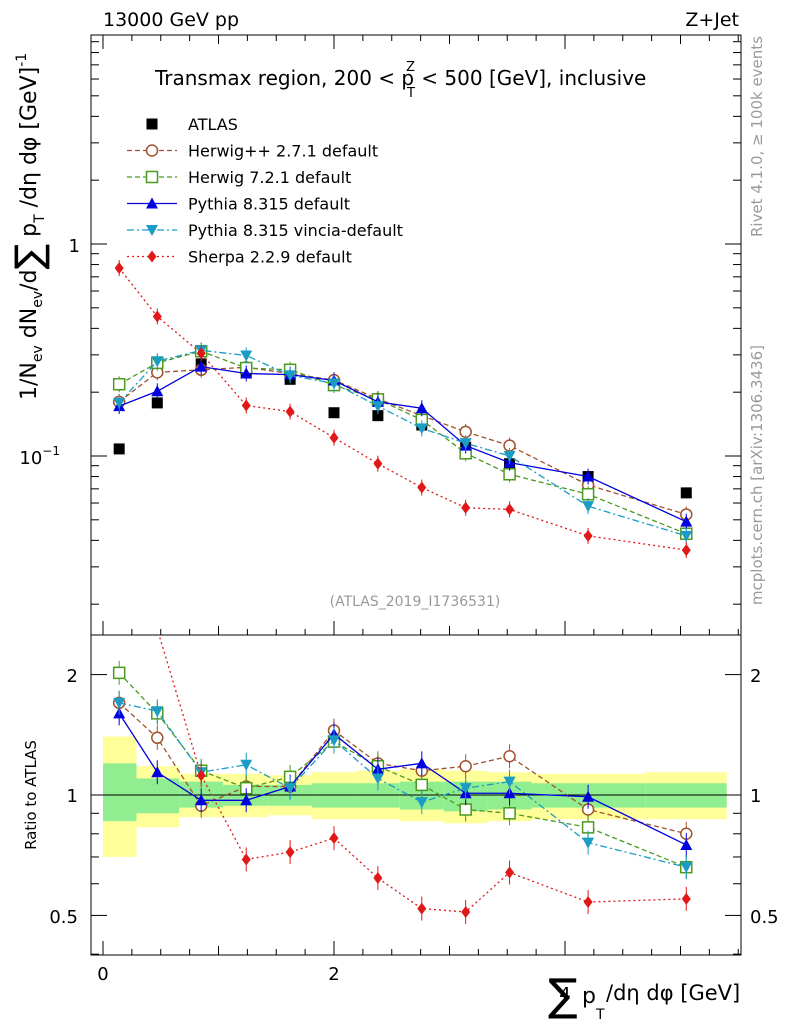  Describe the element at coordinates (755, 676) in the screenshot. I see `y-ratio-tick-2-right: 2` at that location.